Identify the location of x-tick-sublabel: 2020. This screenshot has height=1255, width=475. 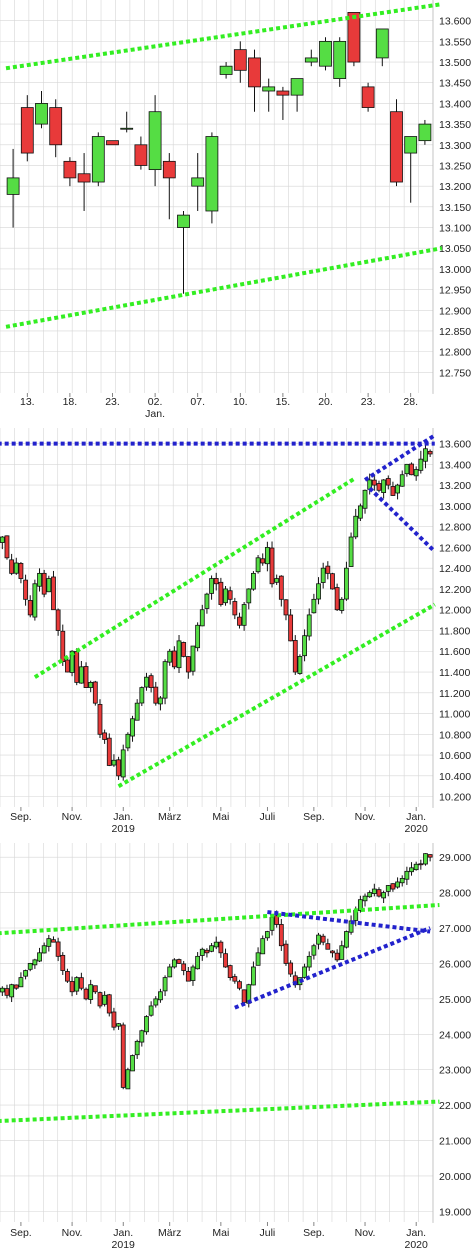
(416, 829).